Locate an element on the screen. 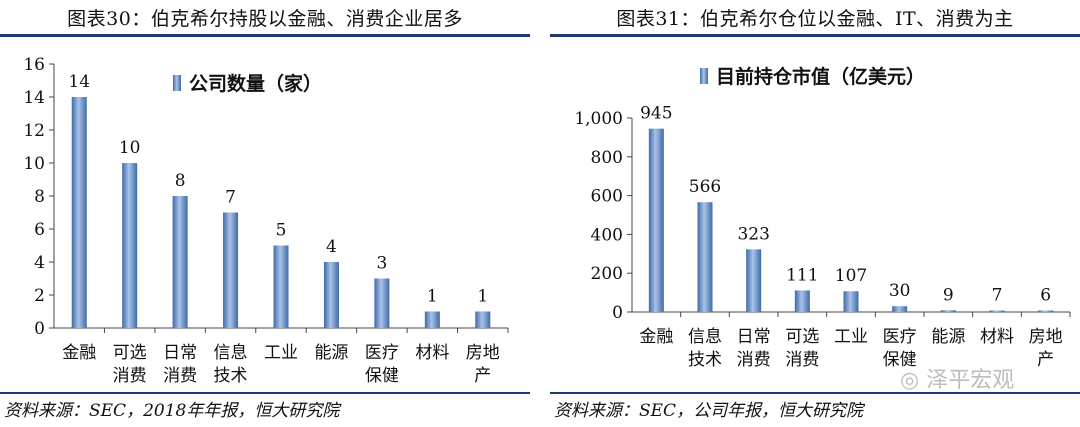  data-label: 107 is located at coordinates (851, 276).